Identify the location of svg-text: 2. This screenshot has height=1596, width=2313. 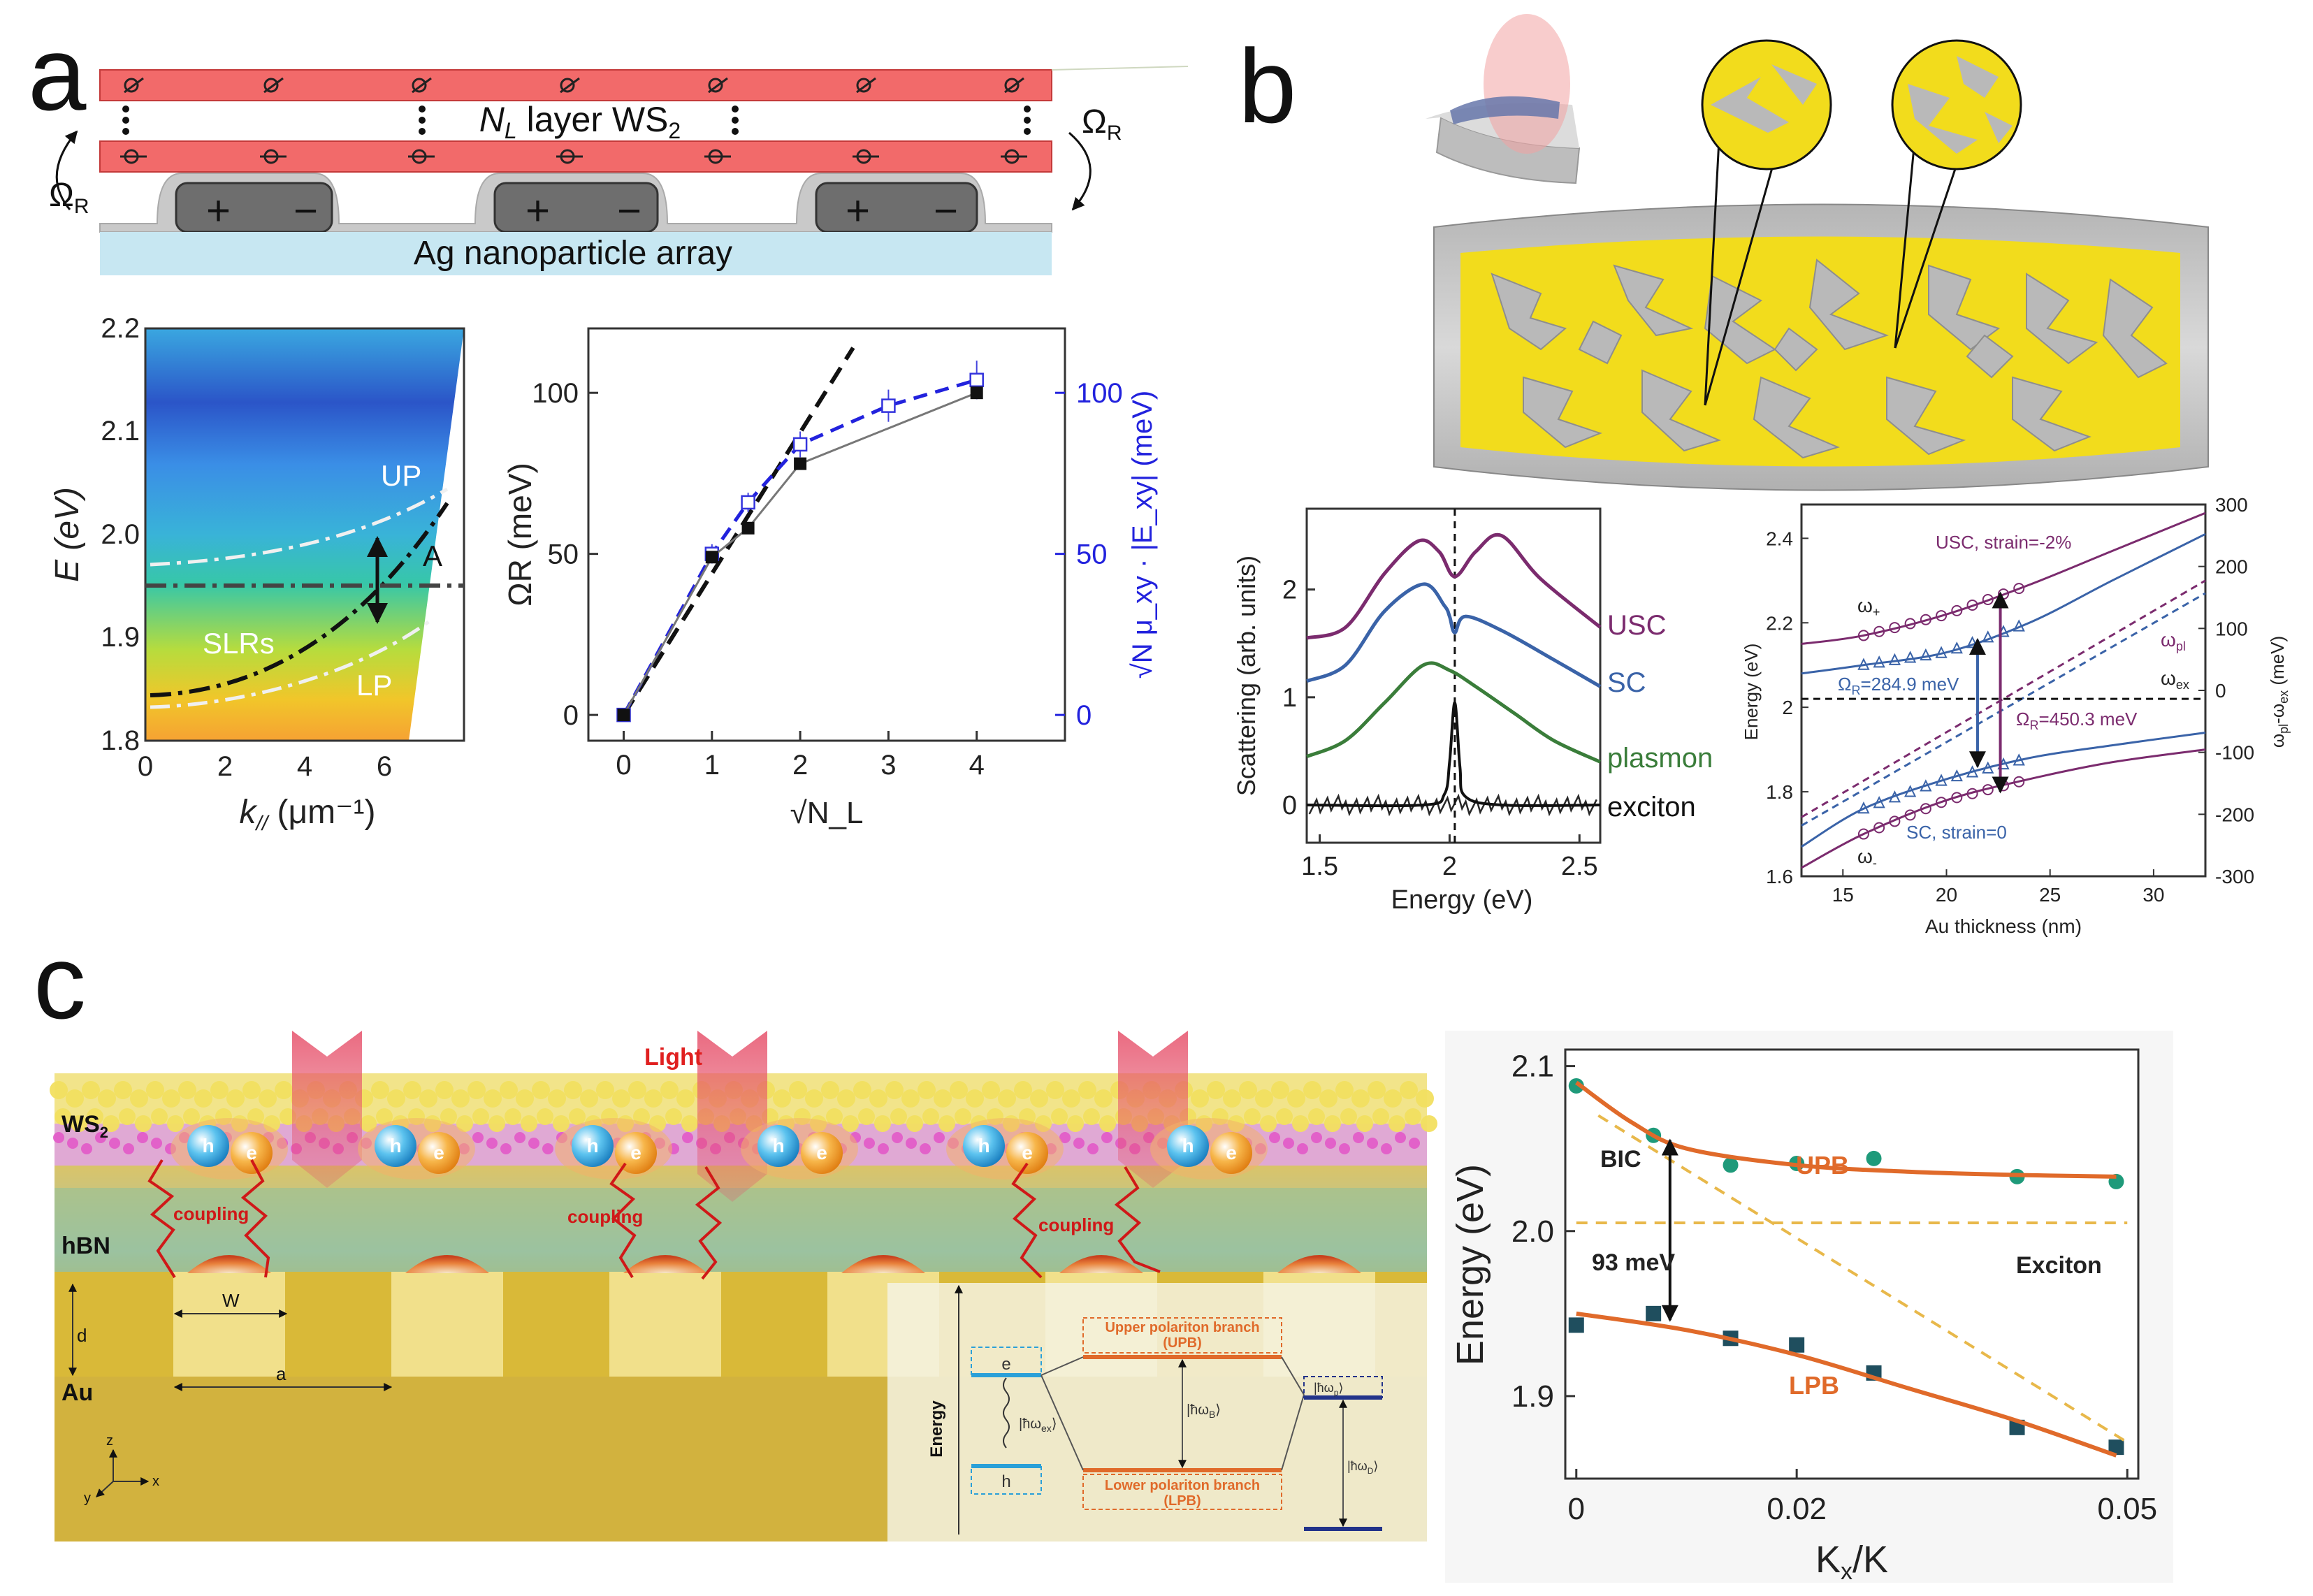
(225, 766).